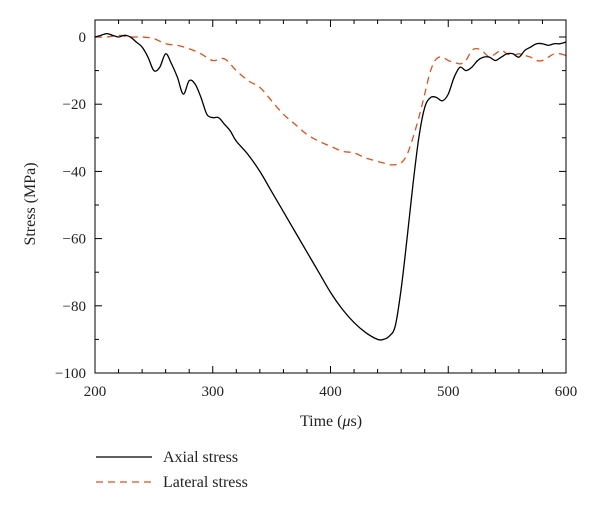  Describe the element at coordinates (74, 240) in the screenshot. I see `y-tick-label: −60` at that location.